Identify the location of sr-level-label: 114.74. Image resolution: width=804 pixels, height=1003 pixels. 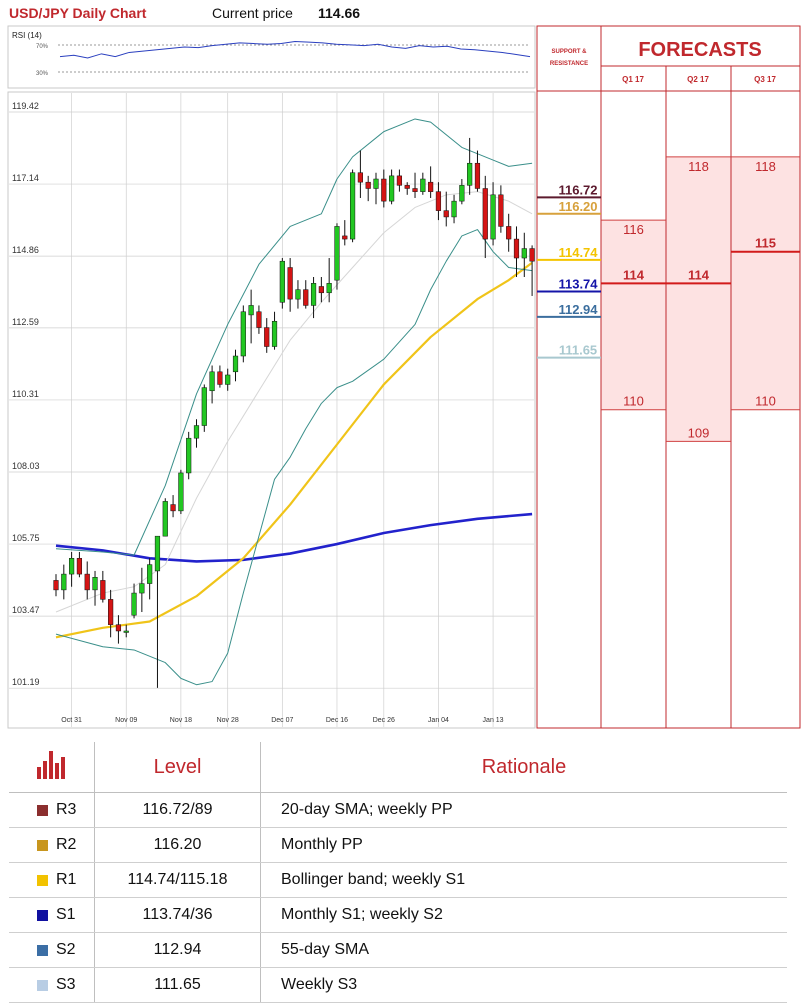
(578, 252).